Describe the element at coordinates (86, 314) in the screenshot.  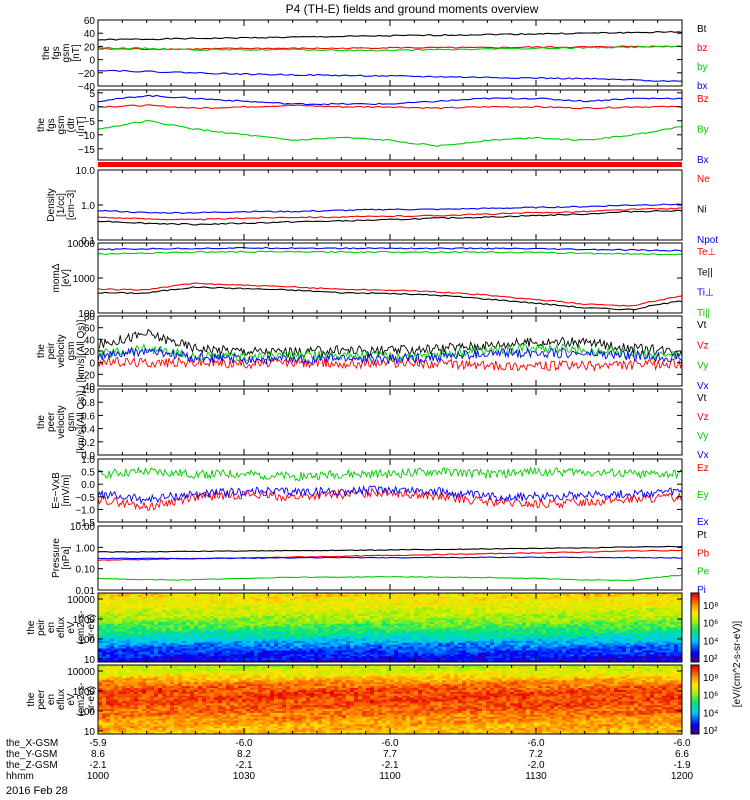
I see `y-tick-label: 100` at that location.